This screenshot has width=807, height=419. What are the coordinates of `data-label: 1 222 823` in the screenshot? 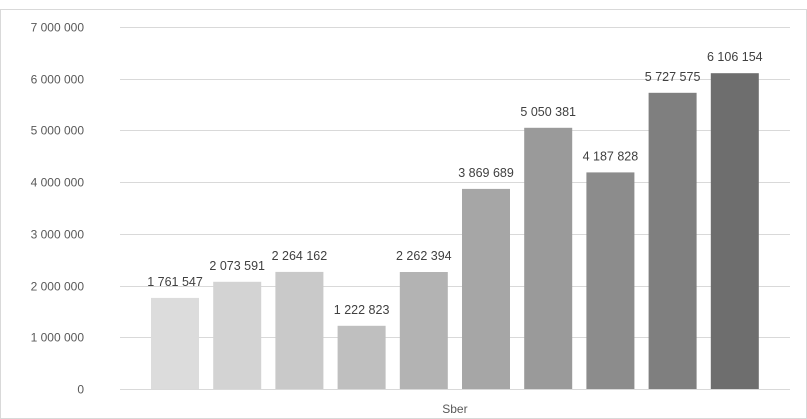 It's located at (362, 310).